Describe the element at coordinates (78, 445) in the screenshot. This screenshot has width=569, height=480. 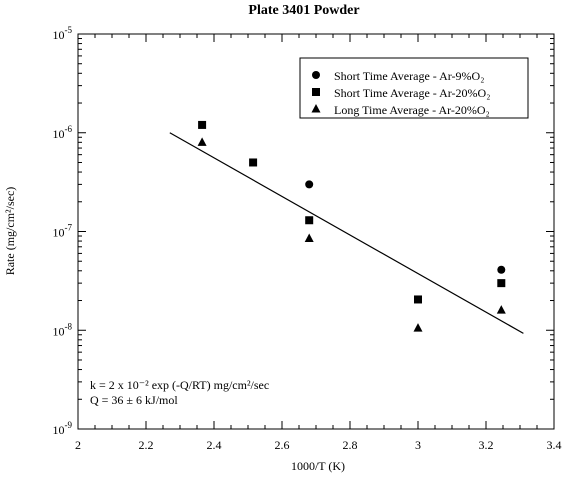
I see `x-tick-label: 2` at that location.